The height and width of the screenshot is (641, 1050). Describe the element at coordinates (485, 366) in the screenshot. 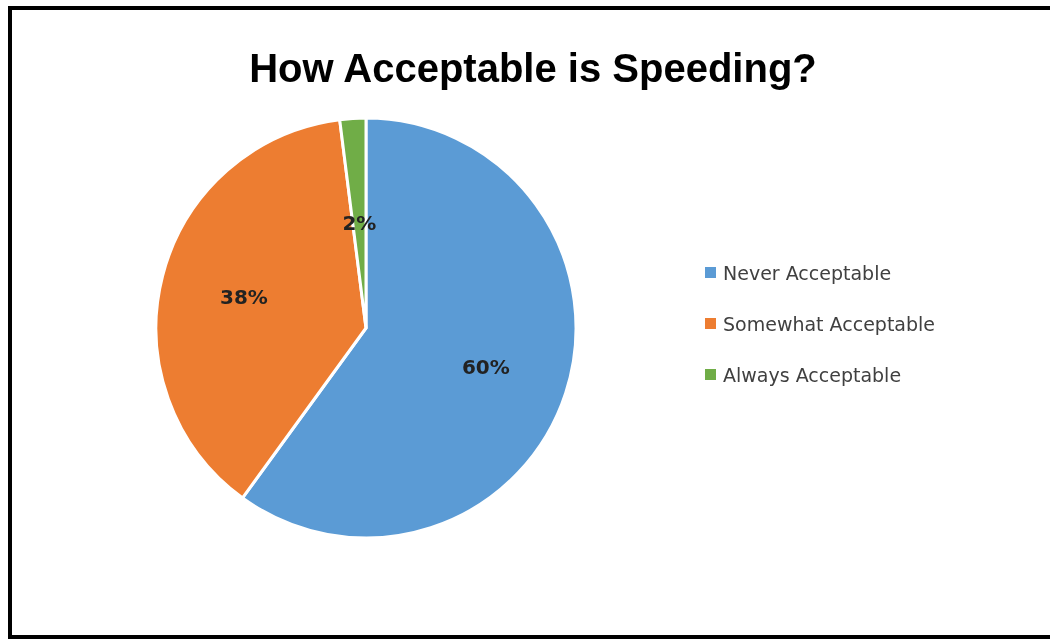

I see `data-label: 60%` at that location.